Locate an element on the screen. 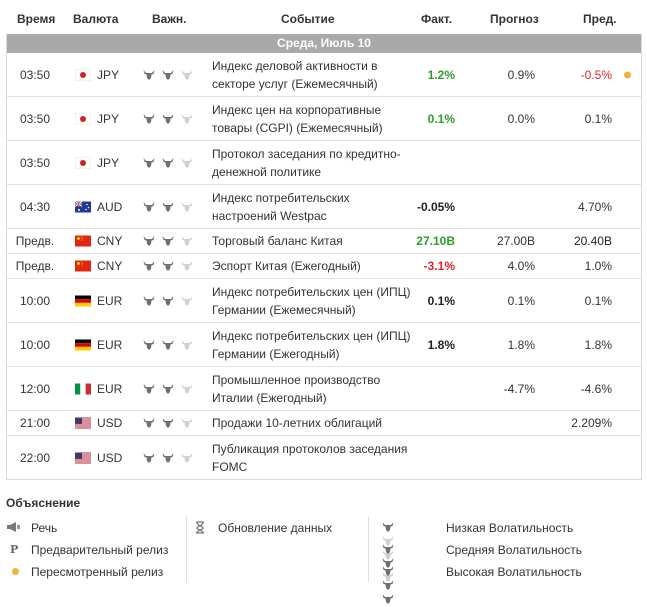 The image size is (647, 607). actual-value: 1.2% is located at coordinates (441, 74).